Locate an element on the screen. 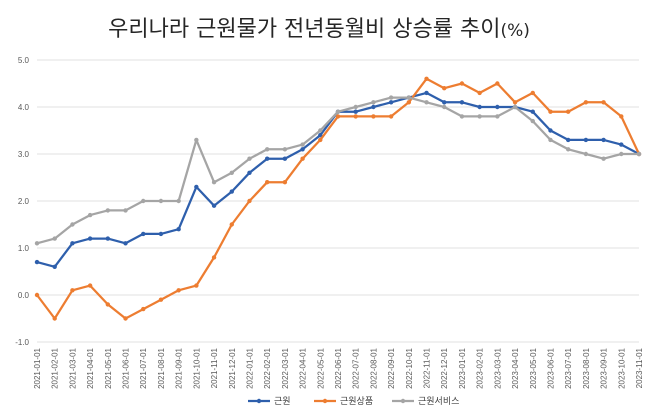  x-tick-label: 2022-09-01 is located at coordinates (391, 367).